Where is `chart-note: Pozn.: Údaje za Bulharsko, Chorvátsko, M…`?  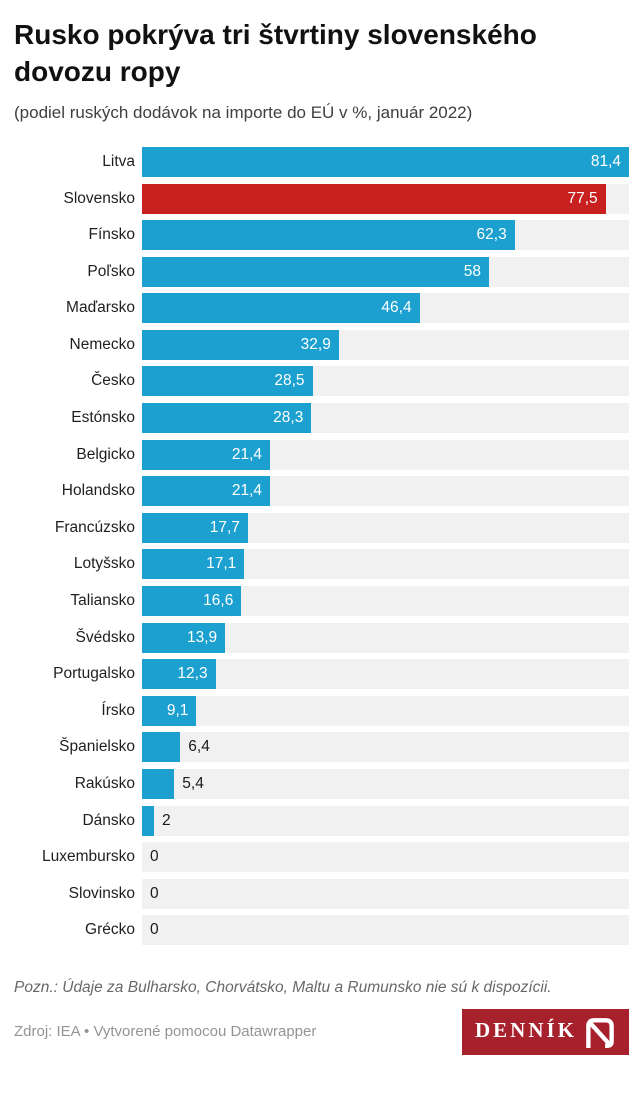 chart-note: Pozn.: Údaje za Bulharsko, Chorvátsko, M… is located at coordinates (283, 988).